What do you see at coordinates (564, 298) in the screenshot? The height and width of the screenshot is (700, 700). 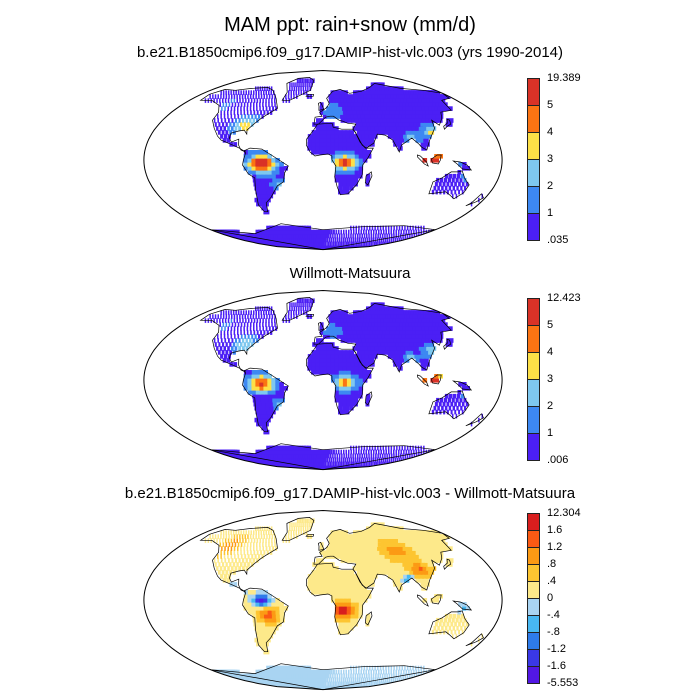 I see `colorbar-label: 12.423` at bounding box center [564, 298].